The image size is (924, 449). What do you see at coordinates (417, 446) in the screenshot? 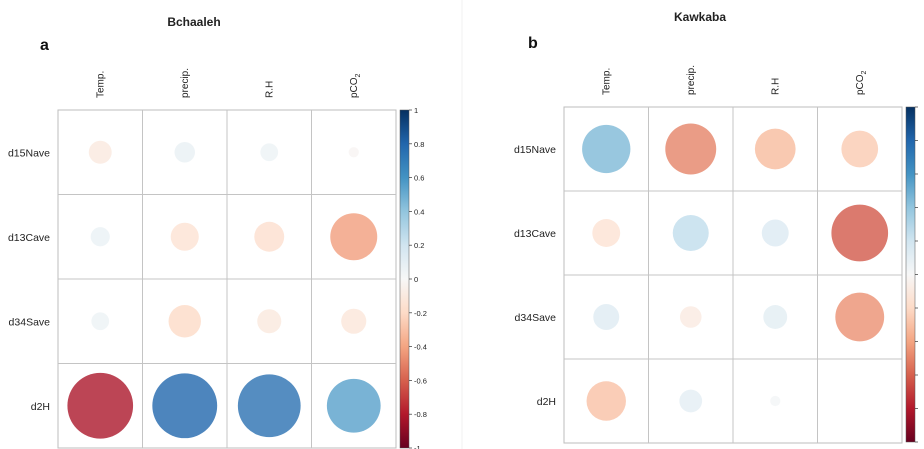
I see `colorbar-tick-label: -1` at bounding box center [417, 446].